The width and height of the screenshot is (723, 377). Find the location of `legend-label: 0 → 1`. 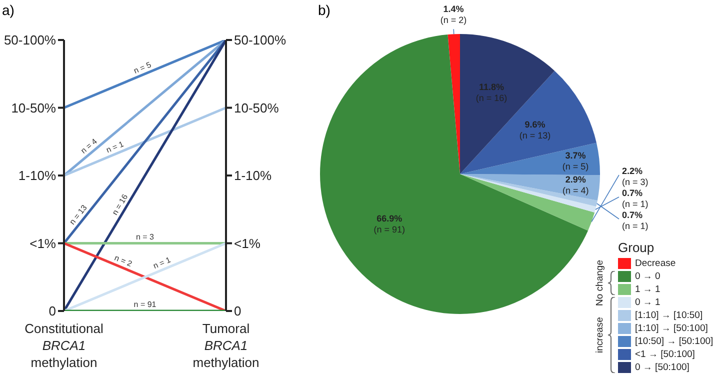

legend-label: 0 → 1 is located at coordinates (647, 302).